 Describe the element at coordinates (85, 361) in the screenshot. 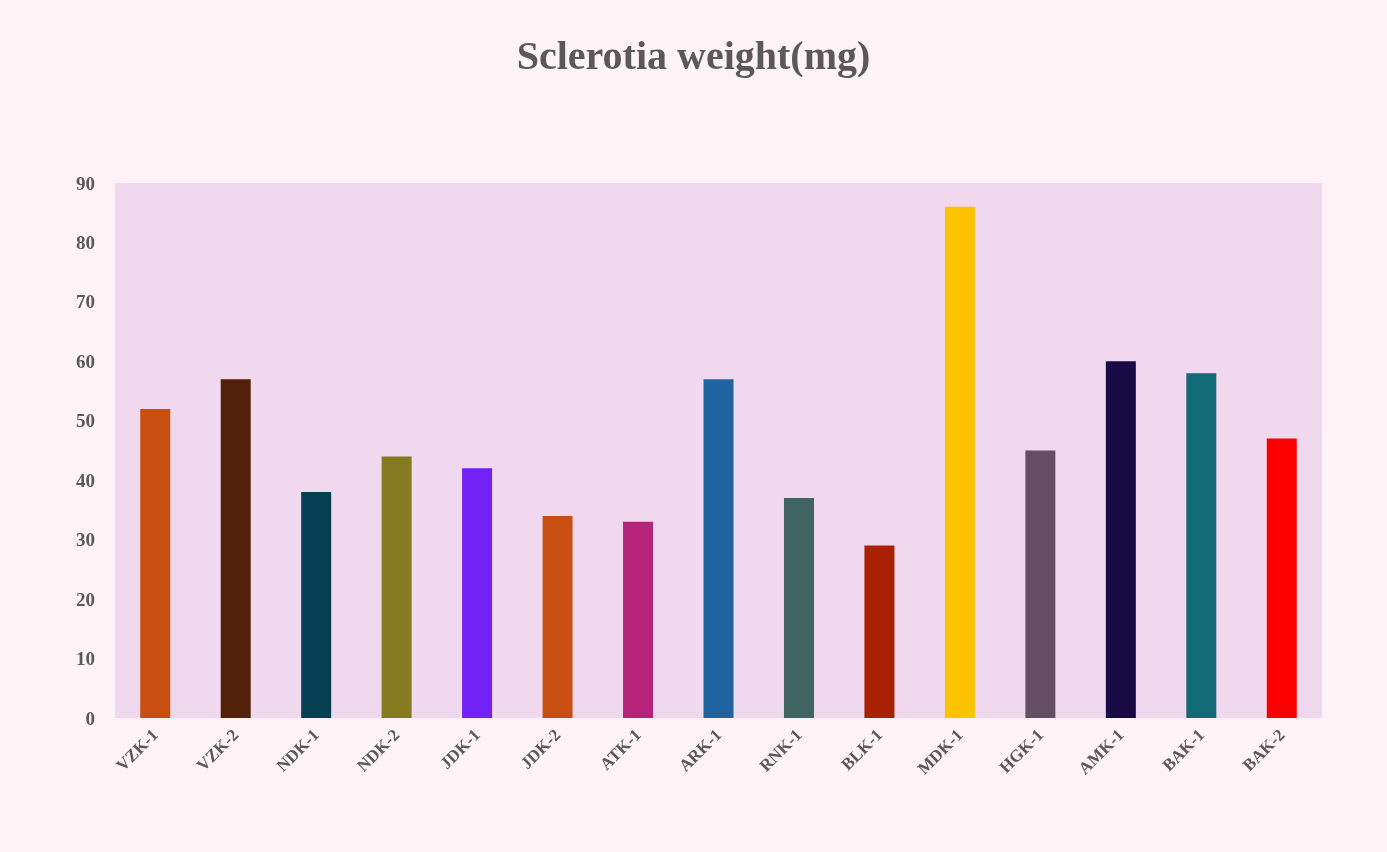

I see `y-tick-label: 60` at that location.